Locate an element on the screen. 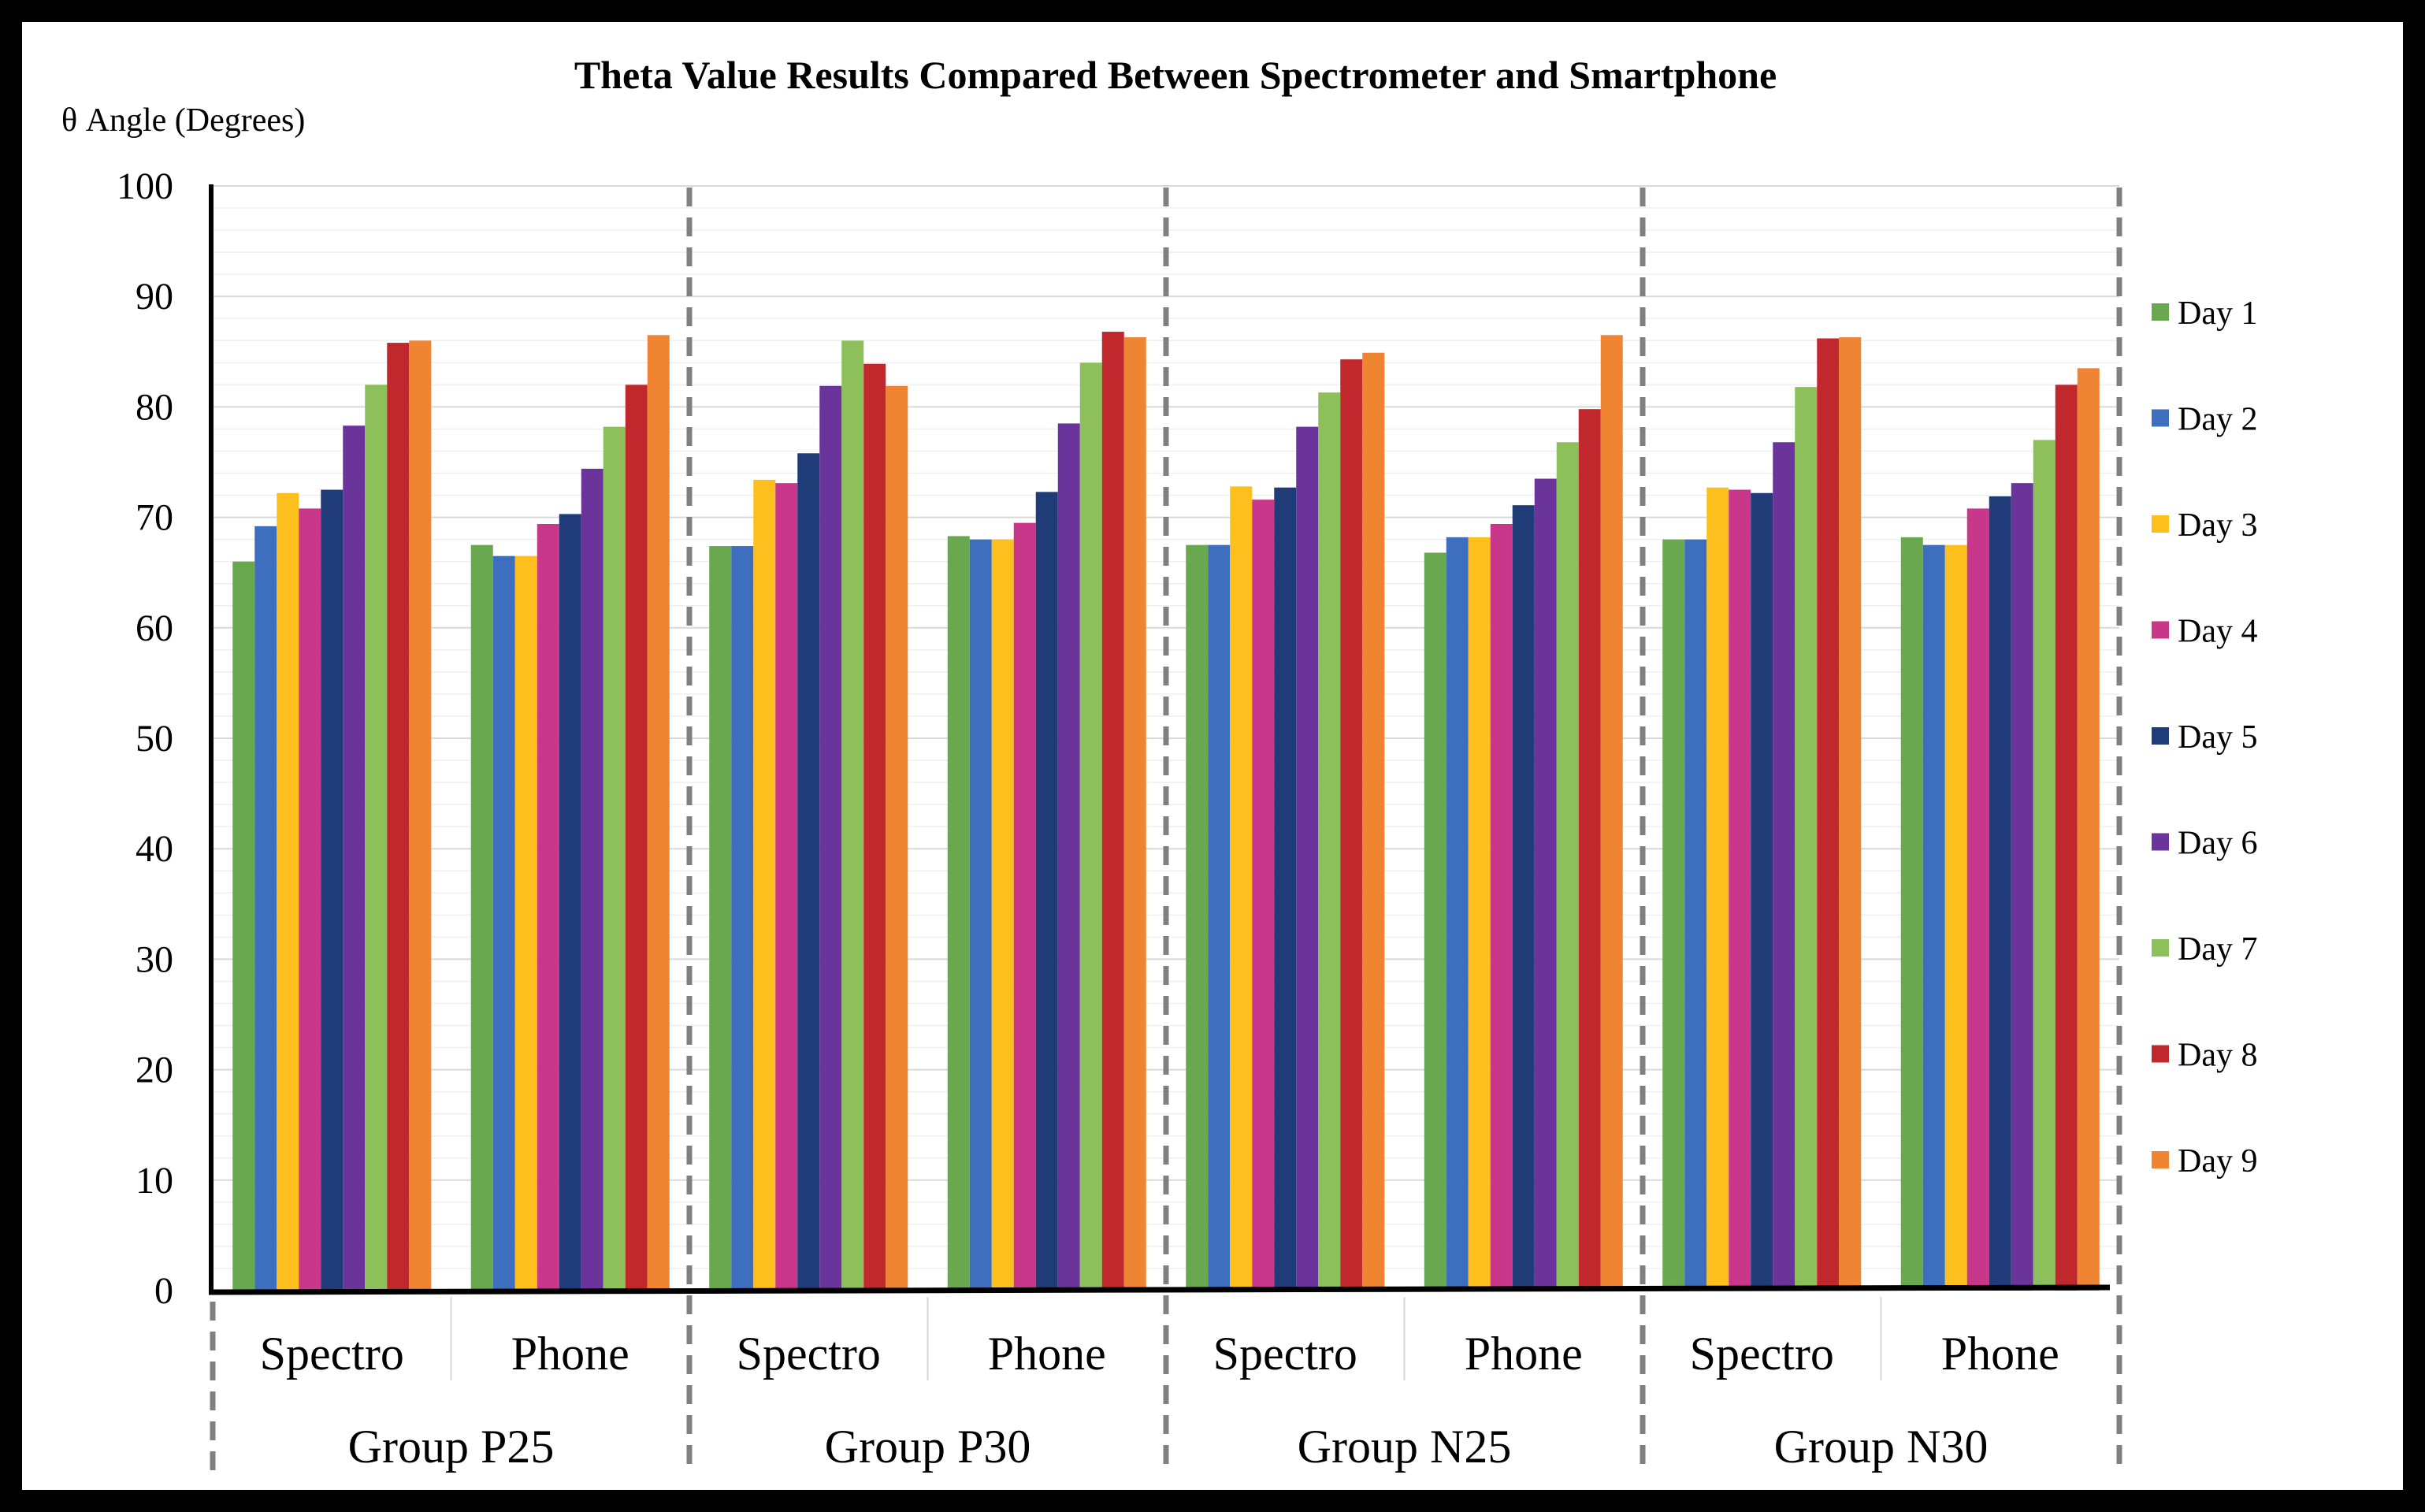 This screenshot has height=1512, width=2425. group-label: Group P30 is located at coordinates (928, 1447).